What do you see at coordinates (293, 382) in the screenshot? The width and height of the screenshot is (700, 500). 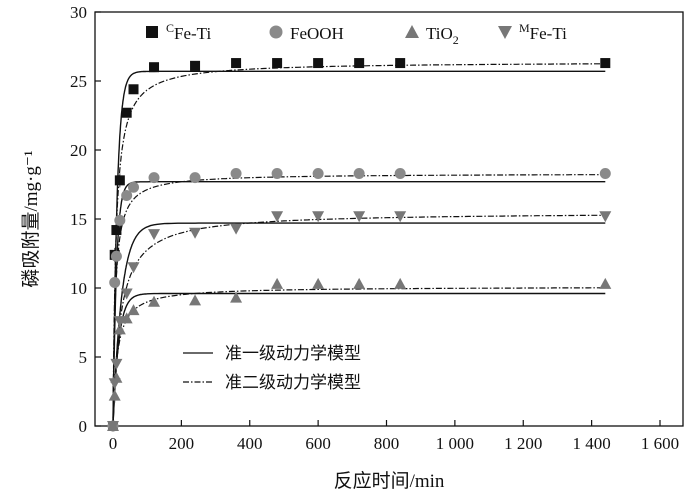 I see `fit-legend-label: 准二级动力学模型` at bounding box center [293, 382].